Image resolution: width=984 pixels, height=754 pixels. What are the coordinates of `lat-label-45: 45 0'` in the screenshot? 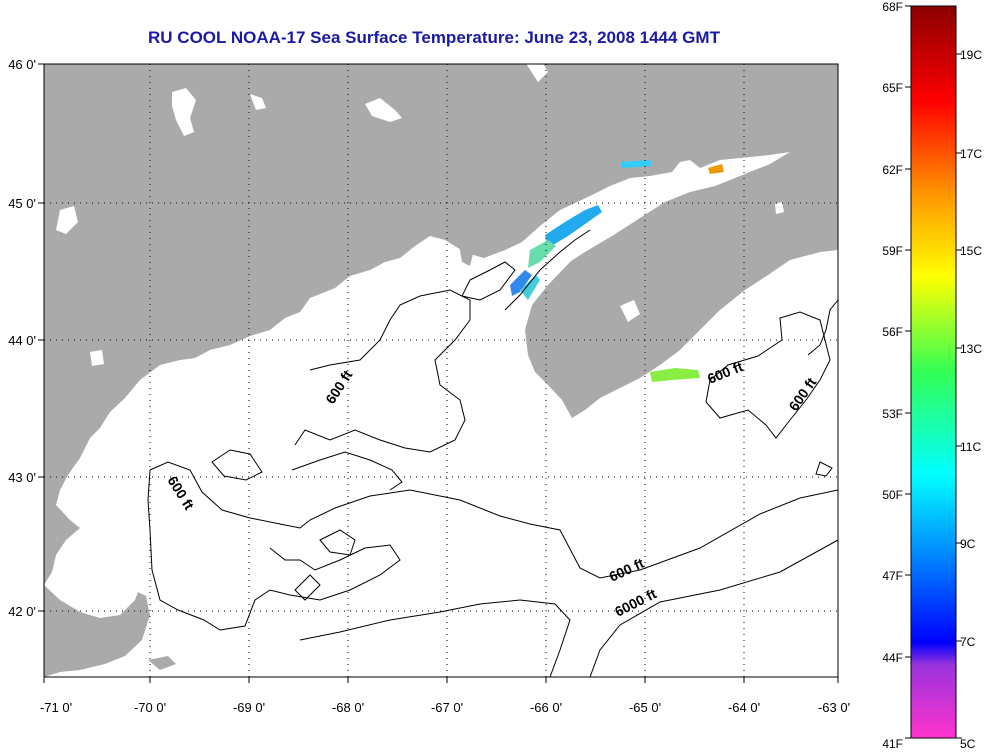 It's located at (22, 203).